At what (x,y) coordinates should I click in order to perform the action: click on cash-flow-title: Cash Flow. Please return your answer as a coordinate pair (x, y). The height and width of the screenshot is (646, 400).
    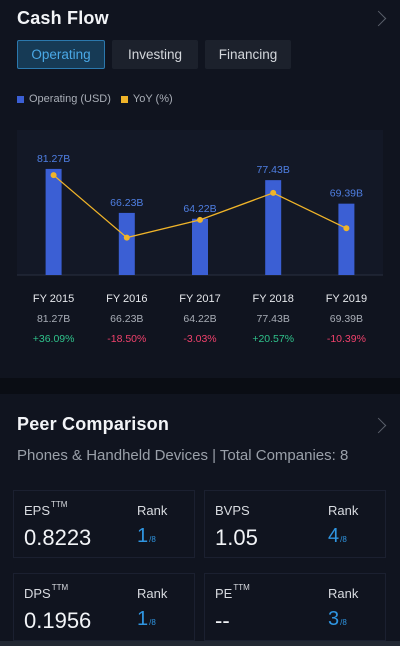
    Looking at the image, I should click on (63, 18).